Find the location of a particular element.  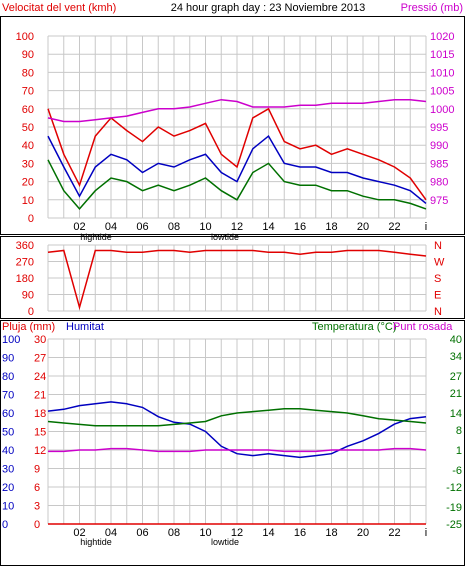

rain-tick-label: 21 is located at coordinates (40, 396).